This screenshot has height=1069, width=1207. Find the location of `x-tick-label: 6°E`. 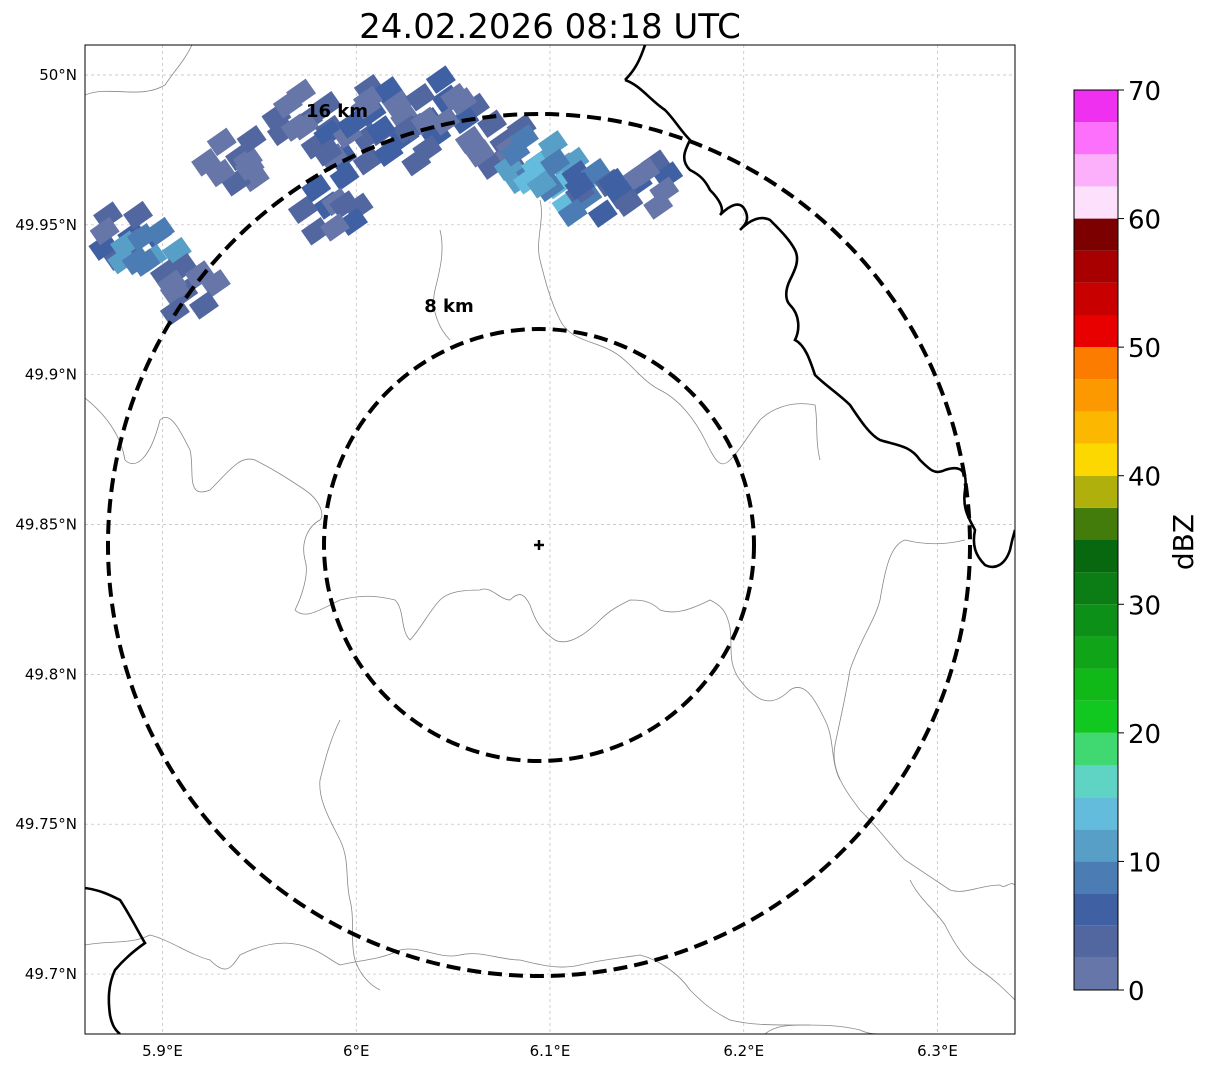

x-tick-label: 6°E is located at coordinates (356, 1051).